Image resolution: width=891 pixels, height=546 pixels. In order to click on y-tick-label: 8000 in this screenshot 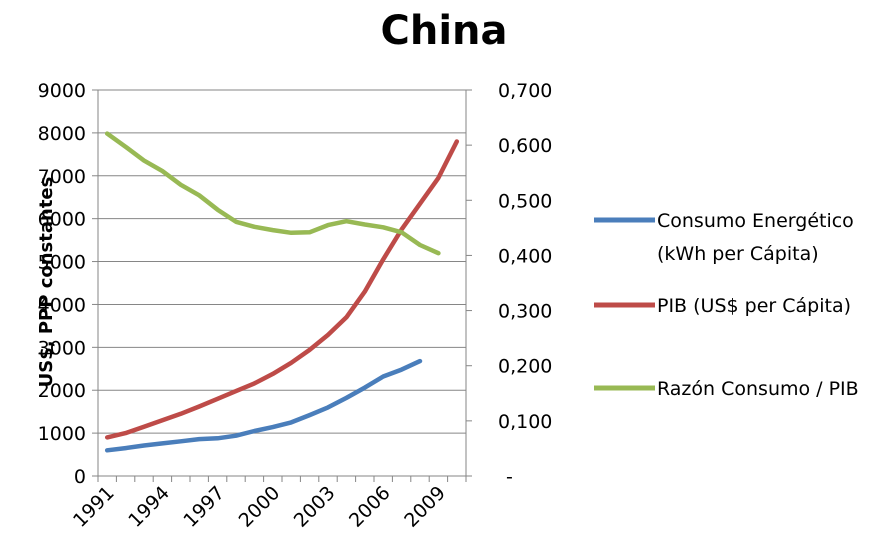, I will do `click(62, 134)`.